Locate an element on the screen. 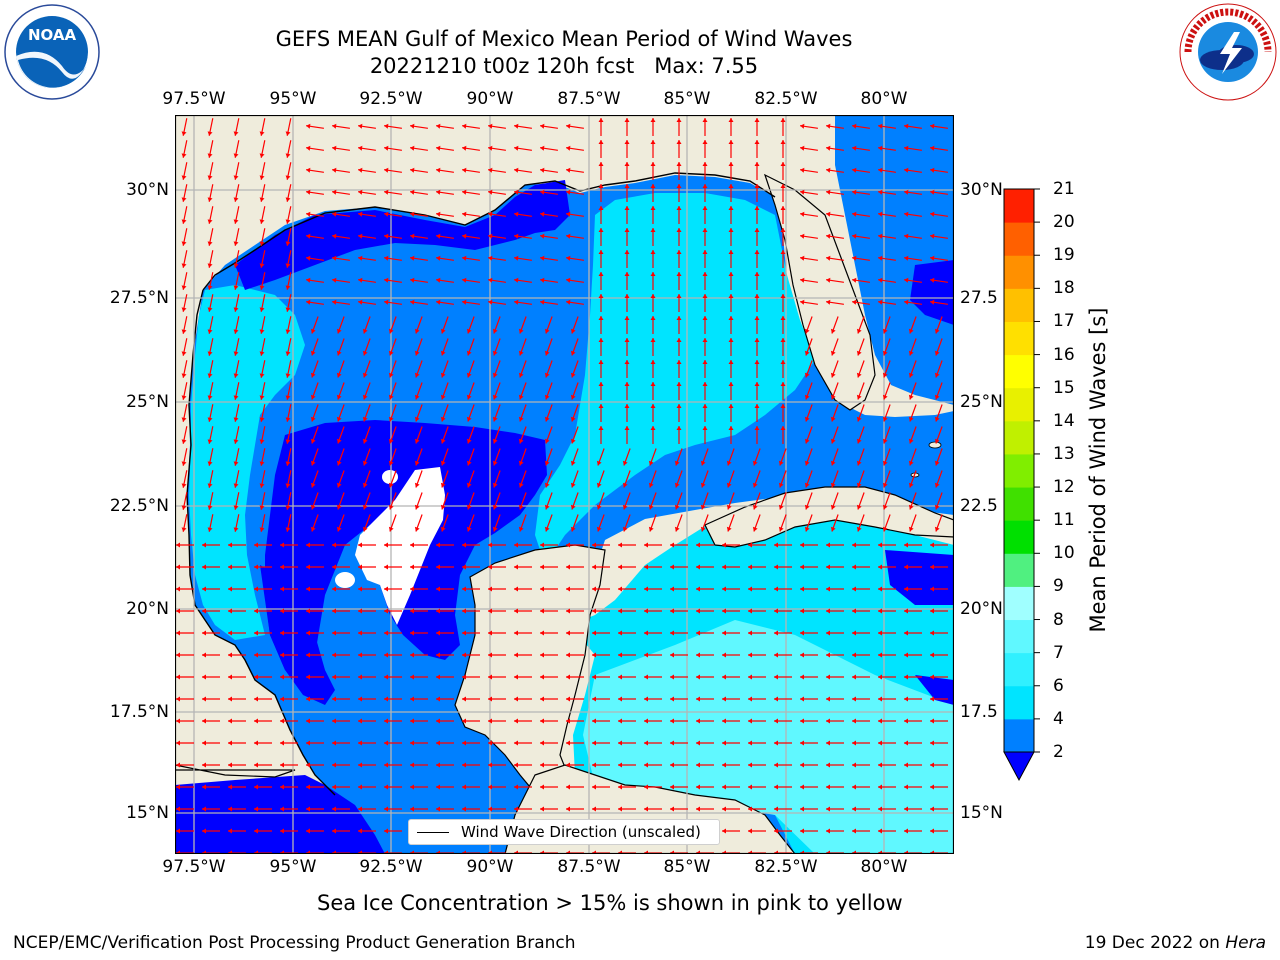  colorbar-tick-label: 4 is located at coordinates (1058, 718).